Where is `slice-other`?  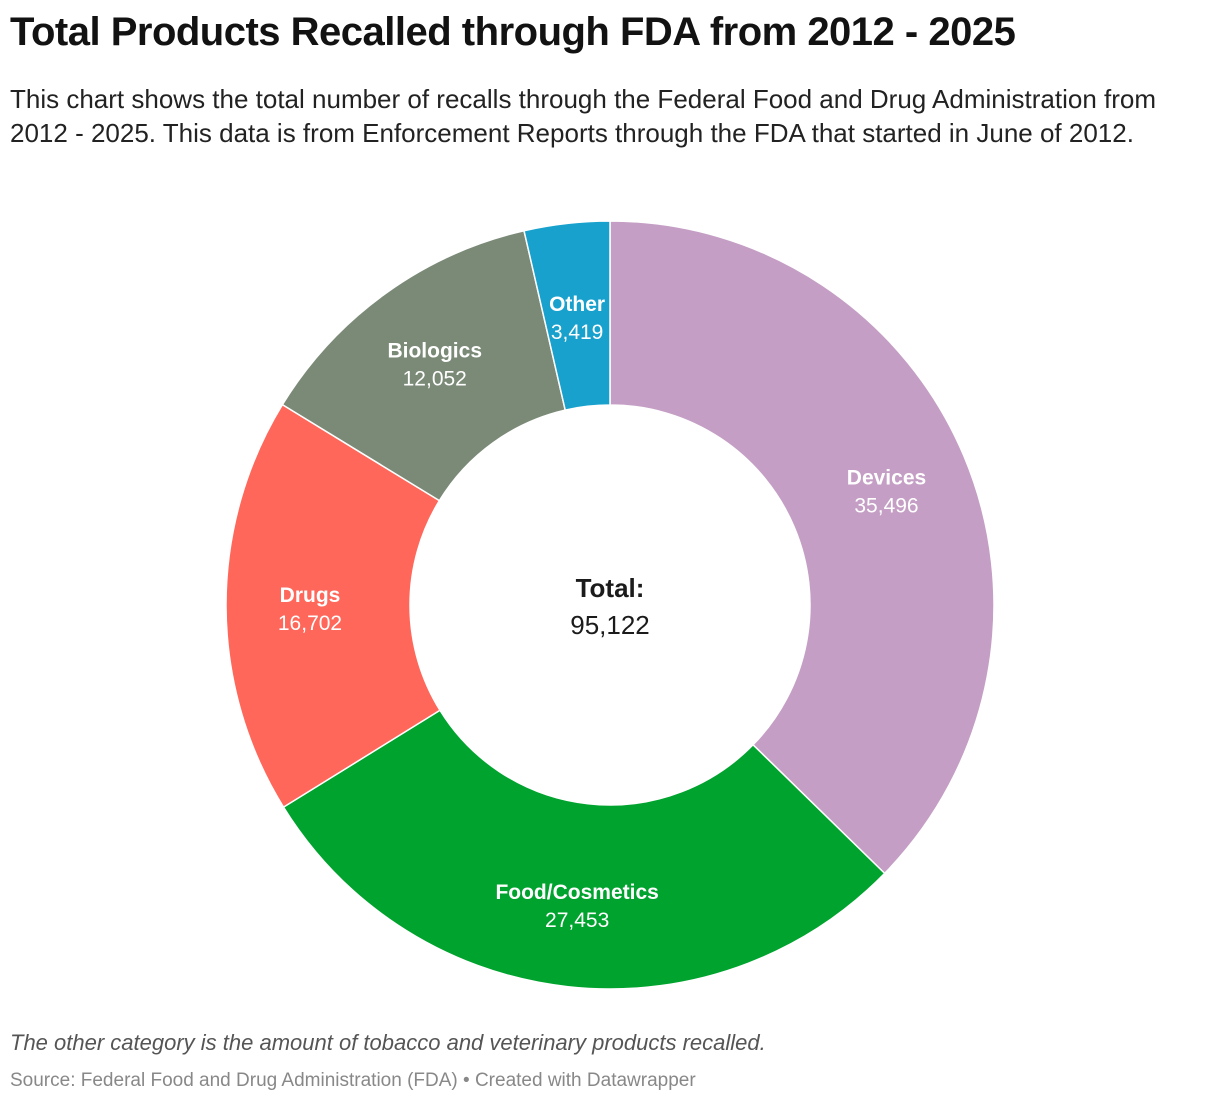 slice-other is located at coordinates (567, 315).